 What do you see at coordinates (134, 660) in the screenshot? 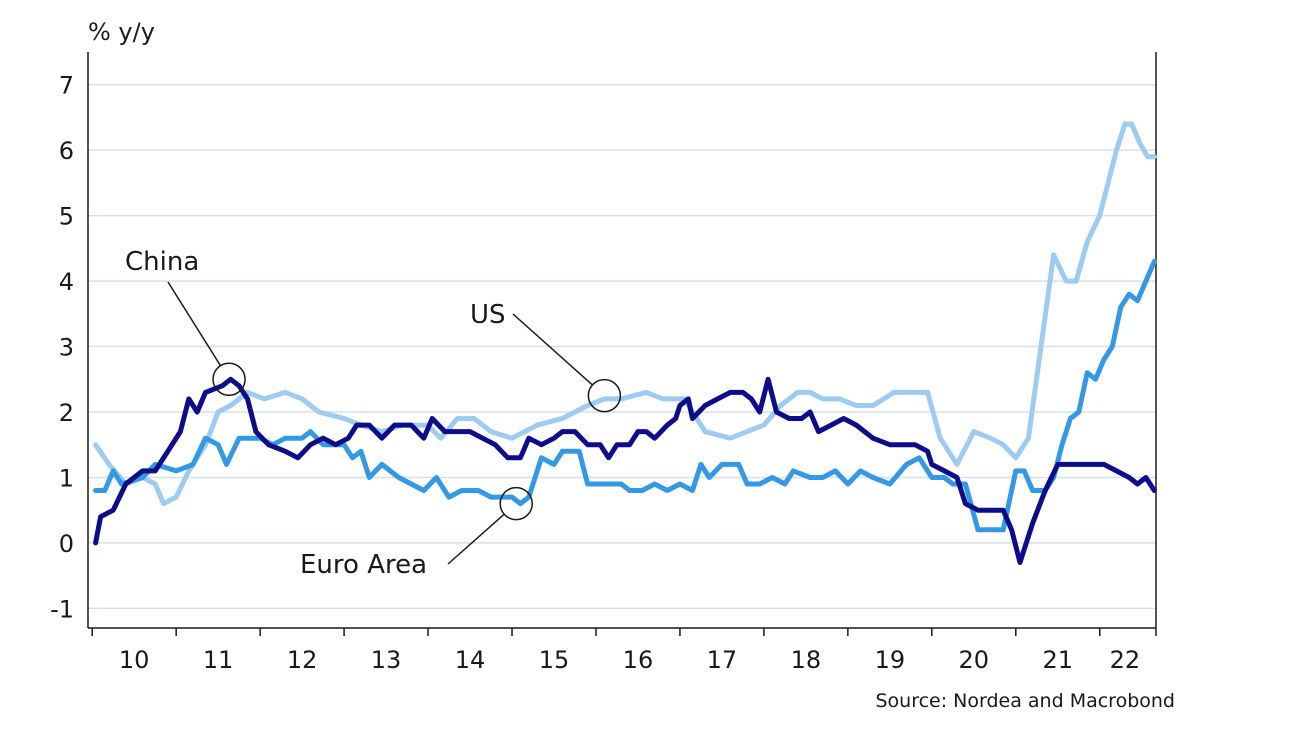
I see `x-tick-label: 10` at bounding box center [134, 660].